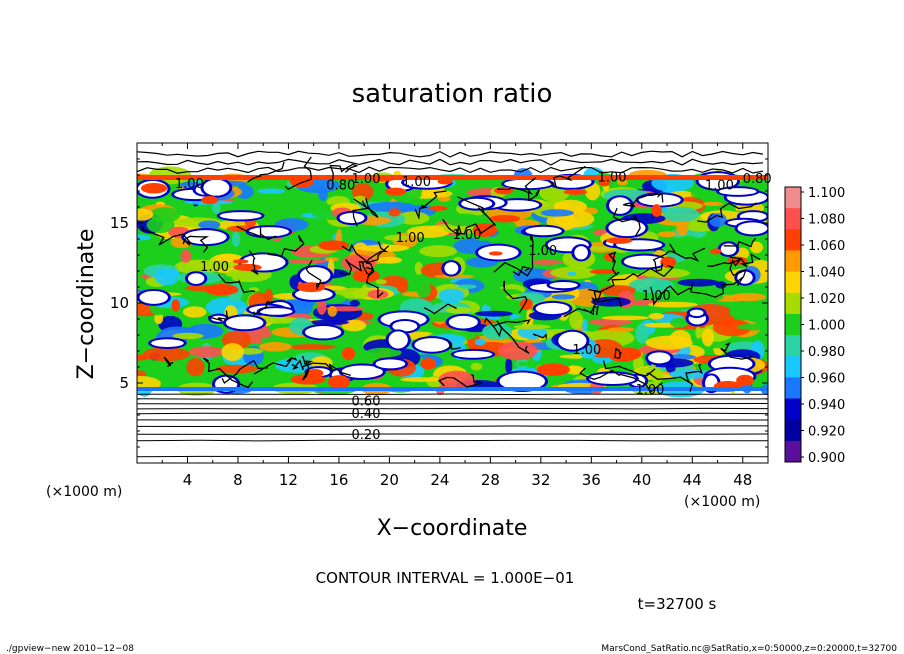 The width and height of the screenshot is (904, 654). Describe the element at coordinates (452, 177) in the screenshot. I see `field-top-edge` at that location.